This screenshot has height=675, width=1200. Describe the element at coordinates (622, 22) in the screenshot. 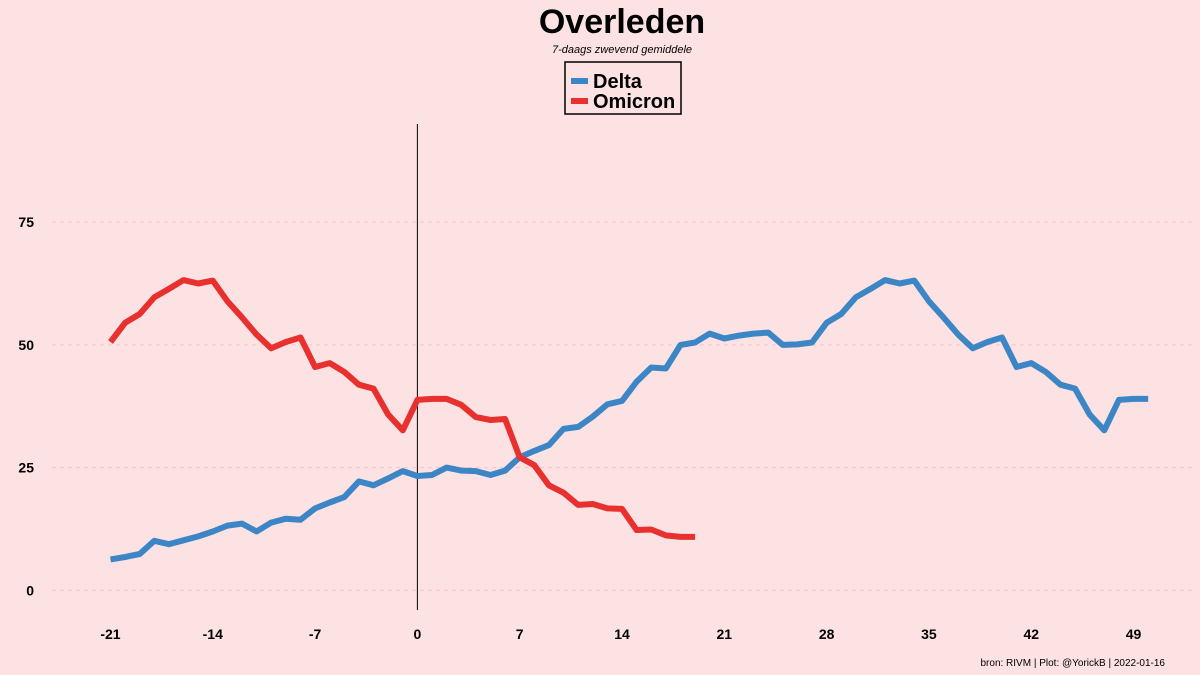

I see `chart-title: Overleden` at that location.